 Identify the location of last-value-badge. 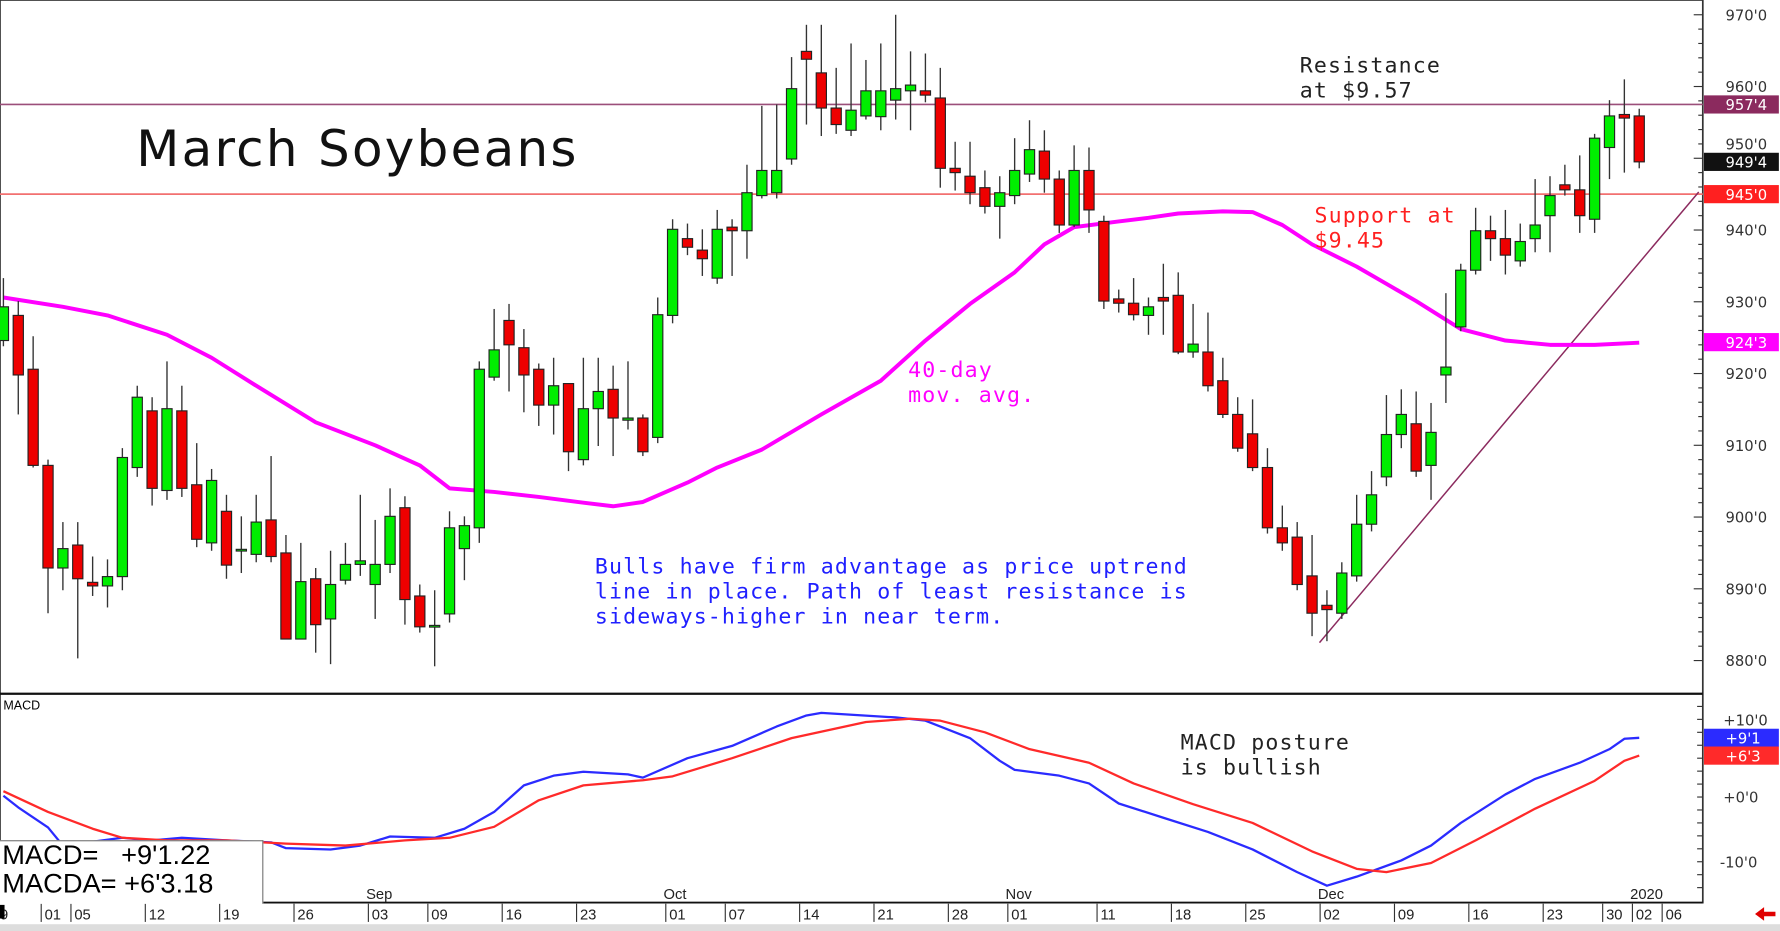
(1741, 755).